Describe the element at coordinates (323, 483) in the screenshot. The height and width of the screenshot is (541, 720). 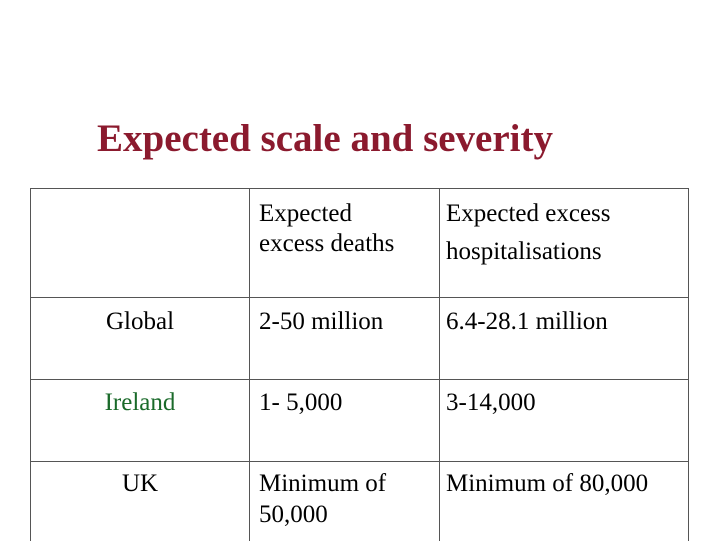
I see `deaths-value-uk-line-1: Minimum of` at that location.